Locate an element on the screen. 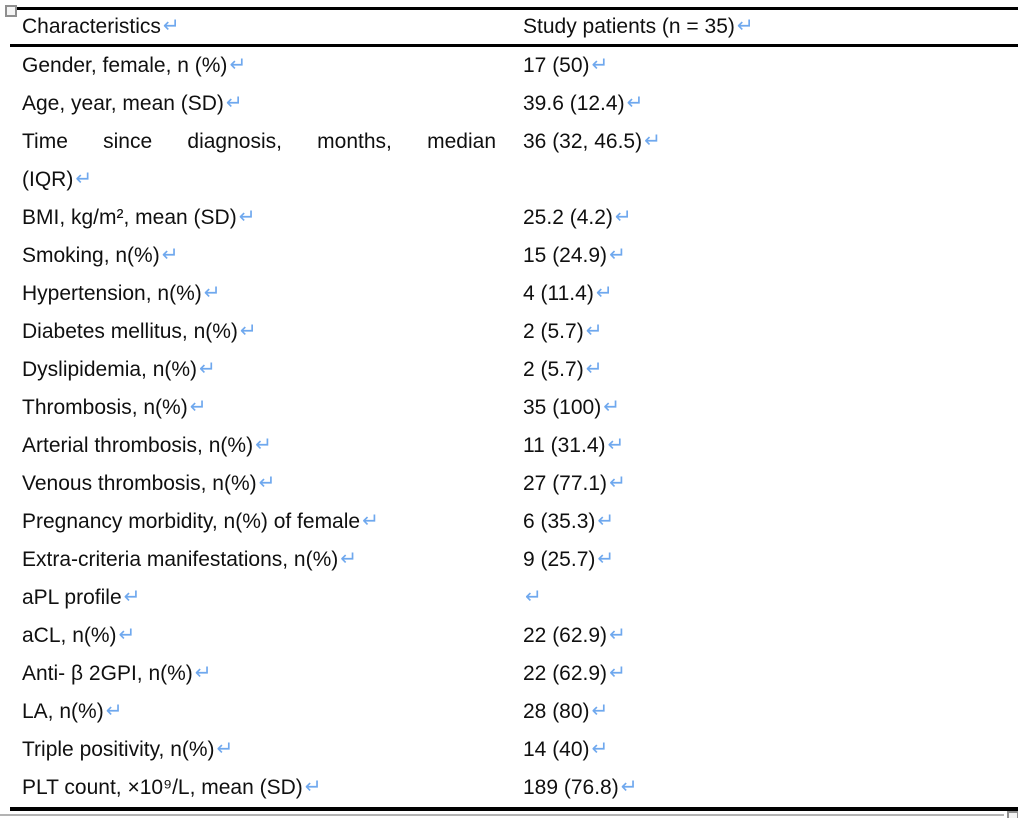  row-label-text: LA, n(%) is located at coordinates (63, 711).